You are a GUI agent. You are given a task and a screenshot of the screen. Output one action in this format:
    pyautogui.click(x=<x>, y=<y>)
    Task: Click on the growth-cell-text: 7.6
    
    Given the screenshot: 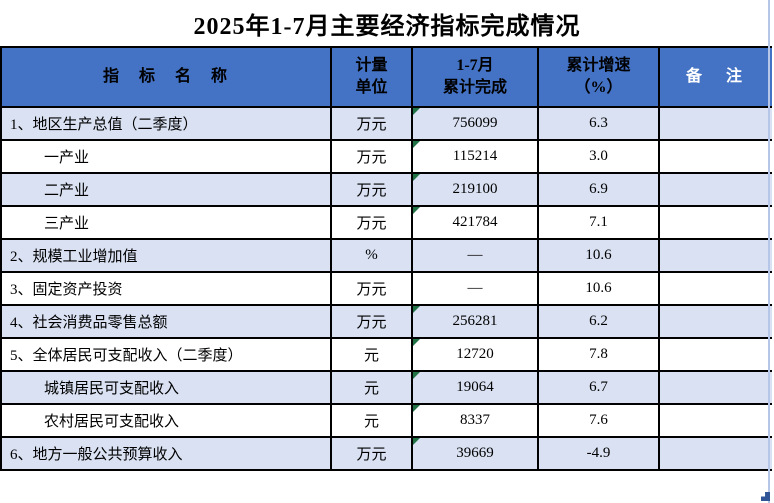 What is the action you would take?
    pyautogui.click(x=598, y=420)
    